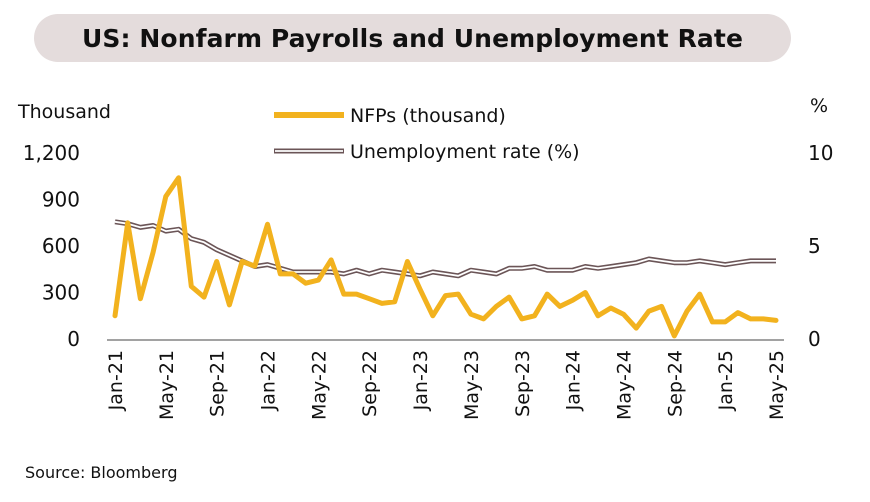 The width and height of the screenshot is (870, 502). What do you see at coordinates (61, 246) in the screenshot?
I see `left-tick-label: 600` at bounding box center [61, 246].